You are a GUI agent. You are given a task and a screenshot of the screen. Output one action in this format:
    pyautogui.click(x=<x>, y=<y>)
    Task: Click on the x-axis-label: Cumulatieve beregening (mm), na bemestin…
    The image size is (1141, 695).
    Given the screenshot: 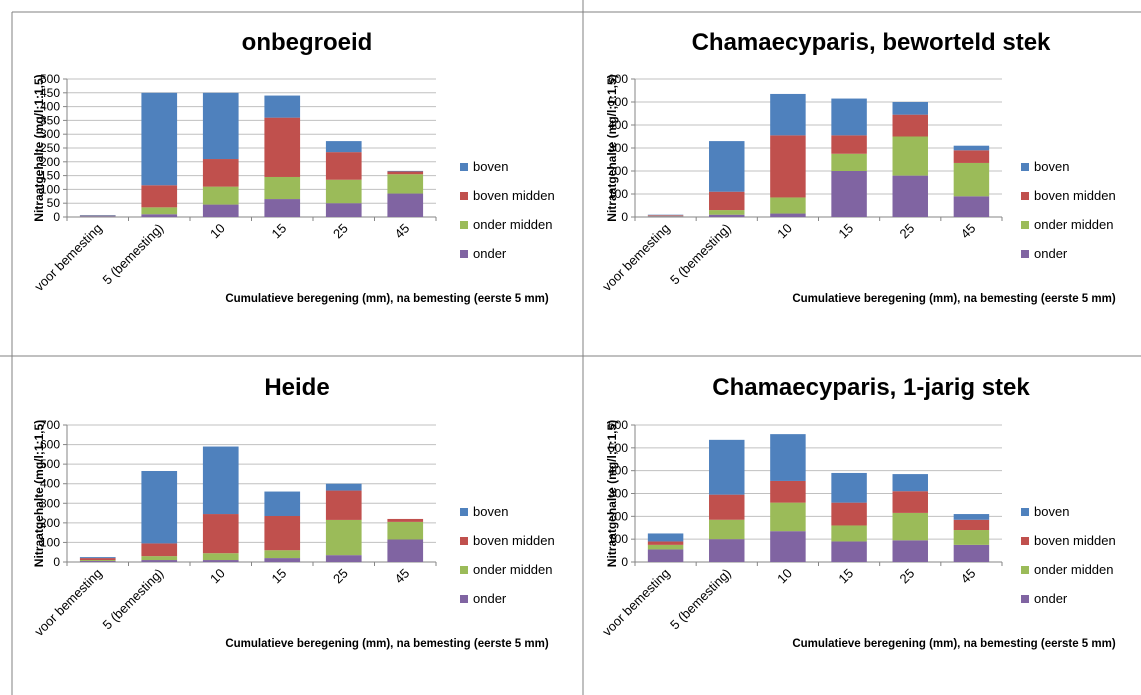 What is the action you would take?
    pyautogui.click(x=954, y=644)
    